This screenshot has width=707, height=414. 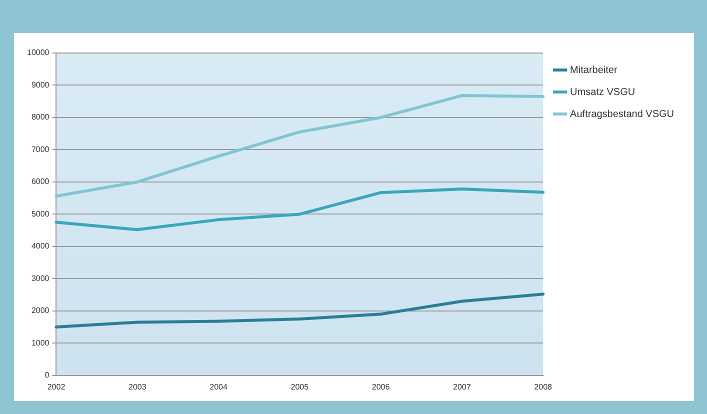 What do you see at coordinates (56, 387) in the screenshot?
I see `x-tick-label: 2002` at bounding box center [56, 387].